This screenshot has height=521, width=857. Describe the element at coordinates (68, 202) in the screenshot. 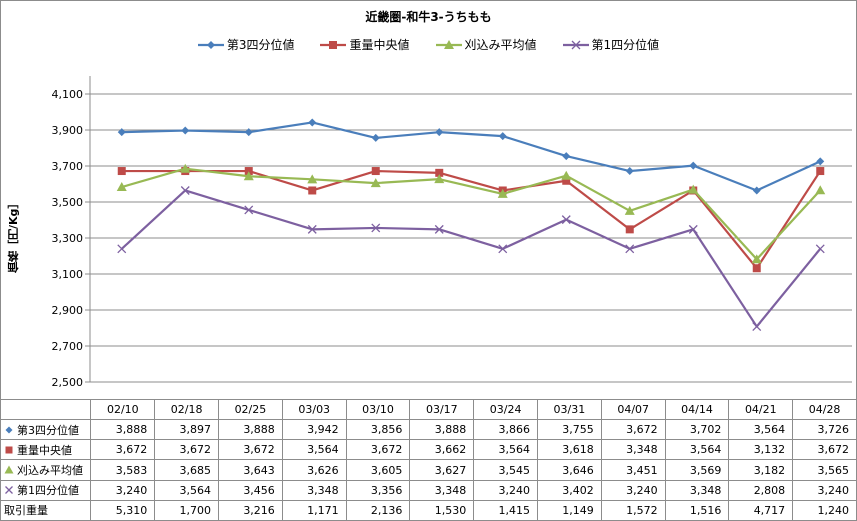

I see `y-tick-label: 3,500` at that location.